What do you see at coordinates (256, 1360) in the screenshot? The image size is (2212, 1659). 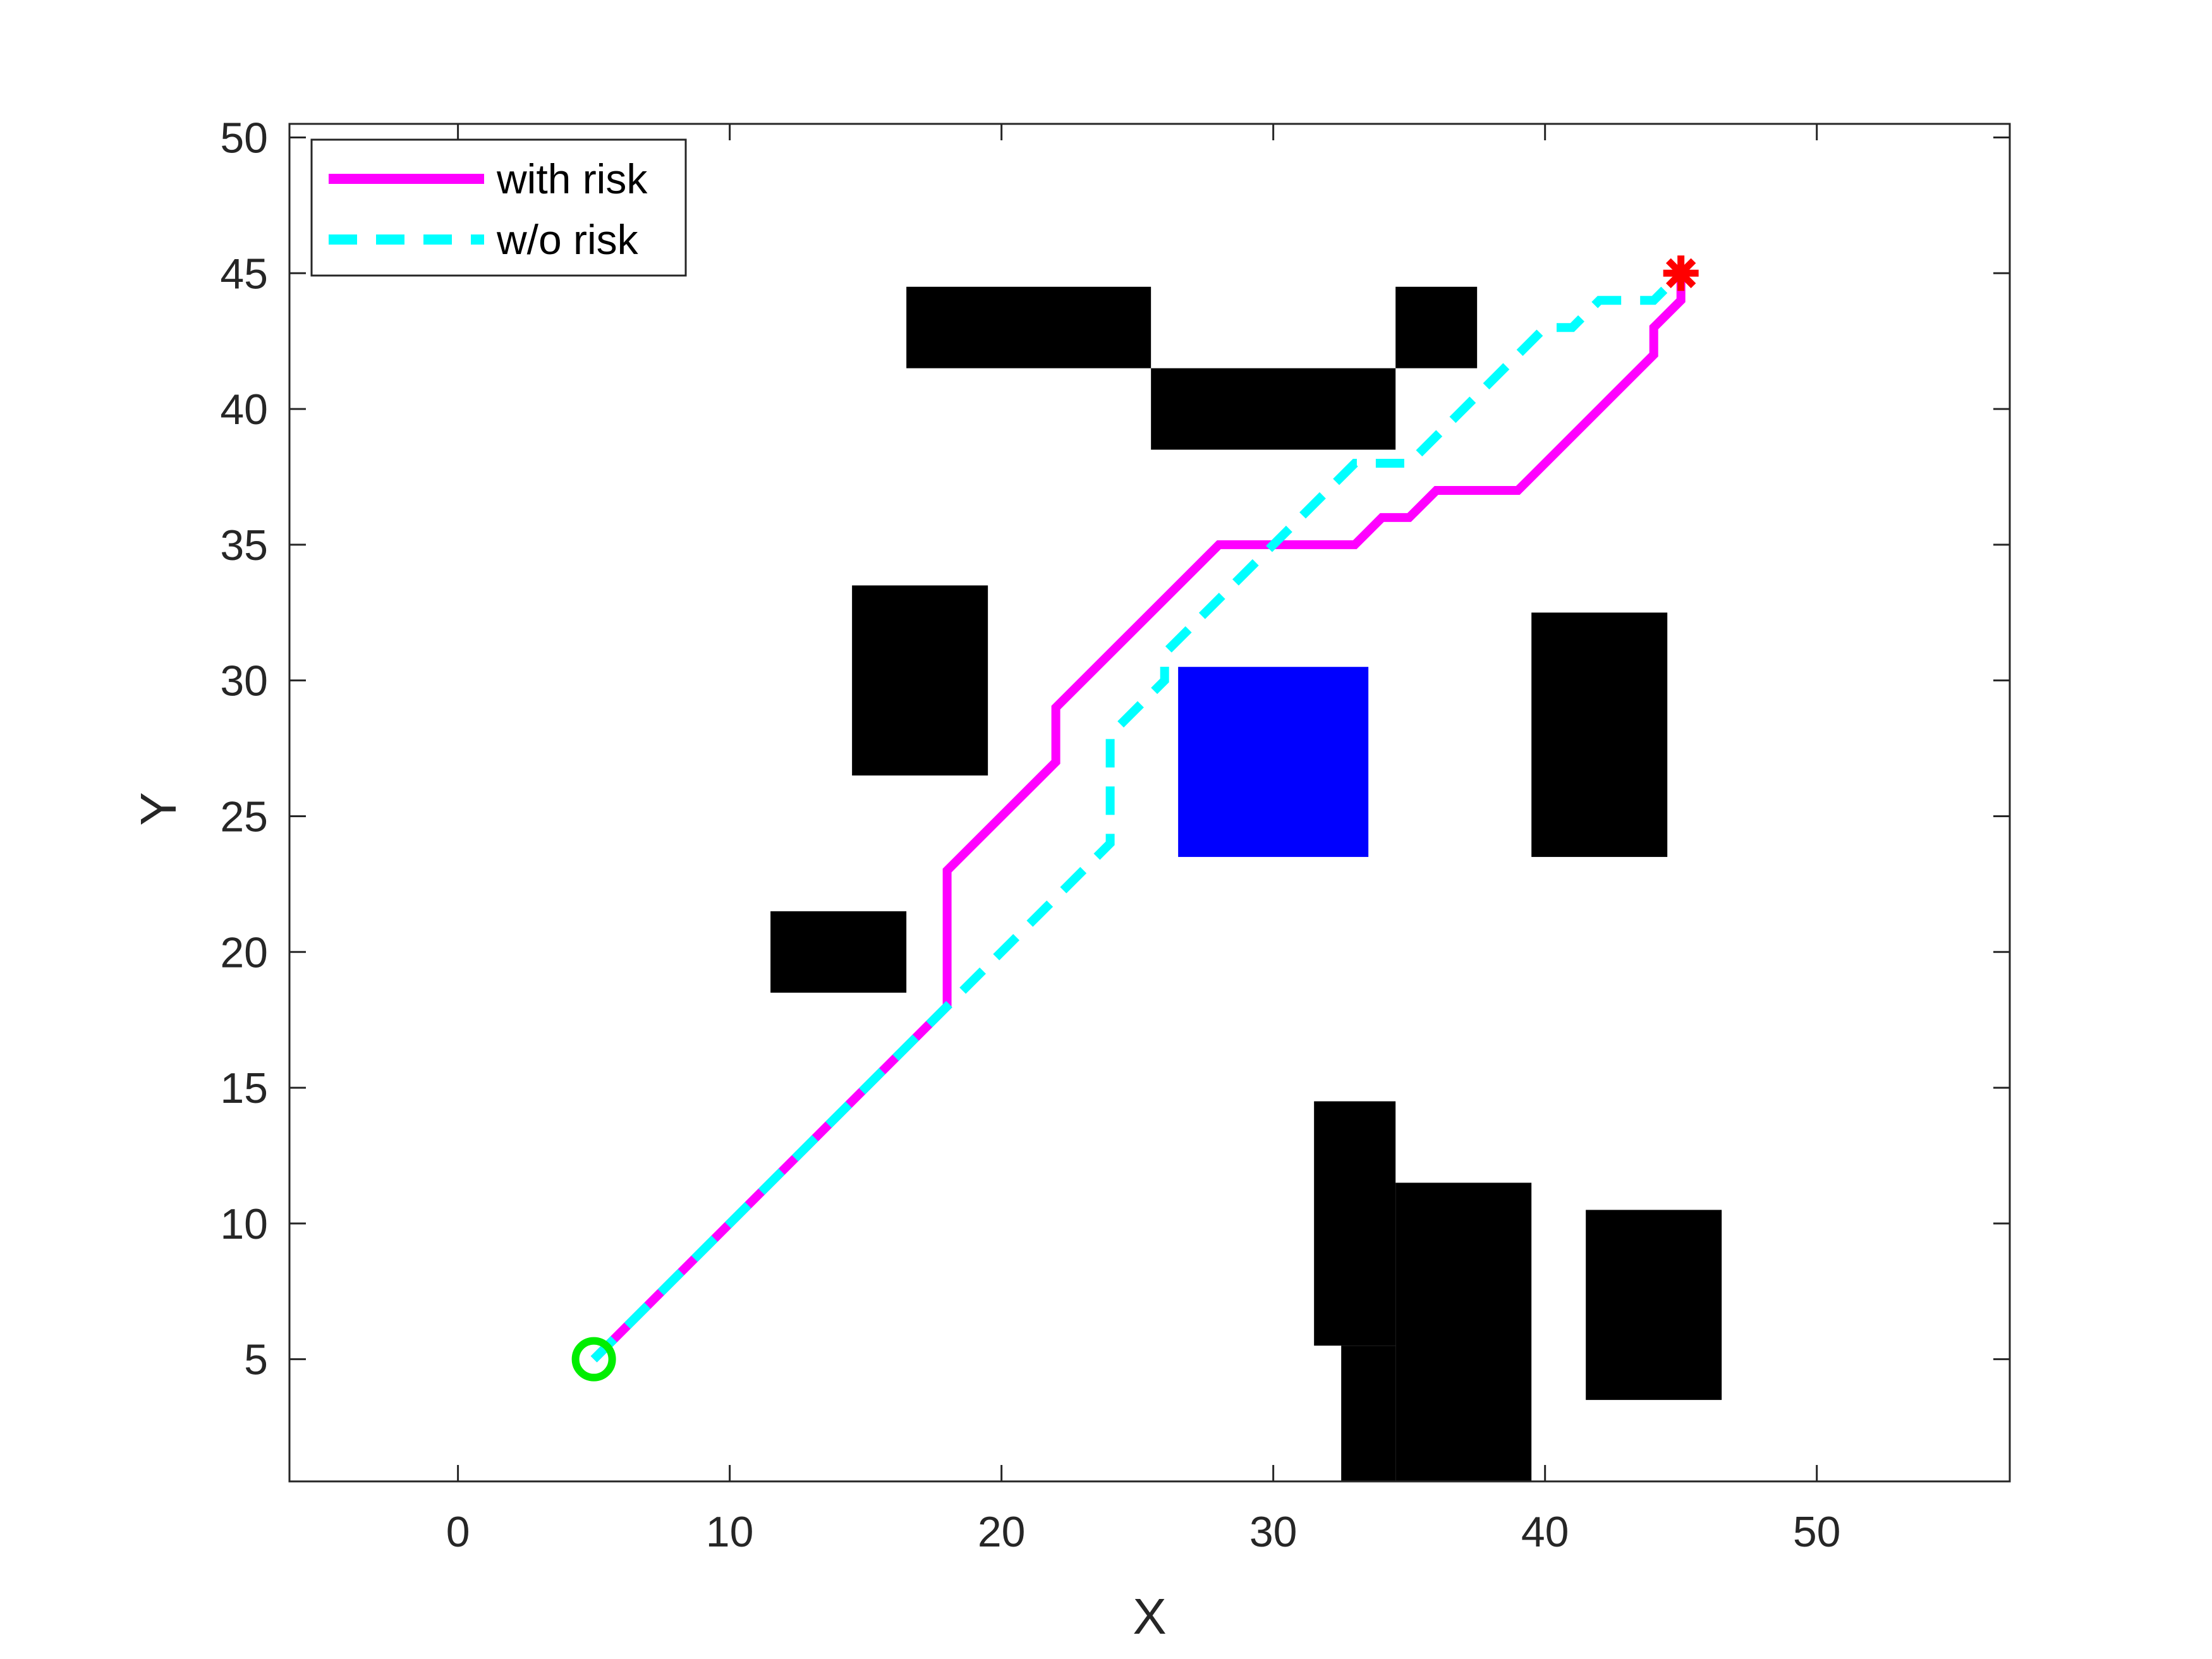 I see `y-tick-label-5: 5` at bounding box center [256, 1360].